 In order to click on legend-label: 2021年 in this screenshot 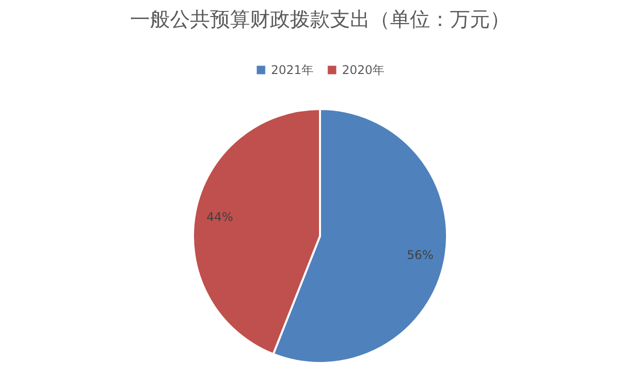, I will do `click(292, 70)`.